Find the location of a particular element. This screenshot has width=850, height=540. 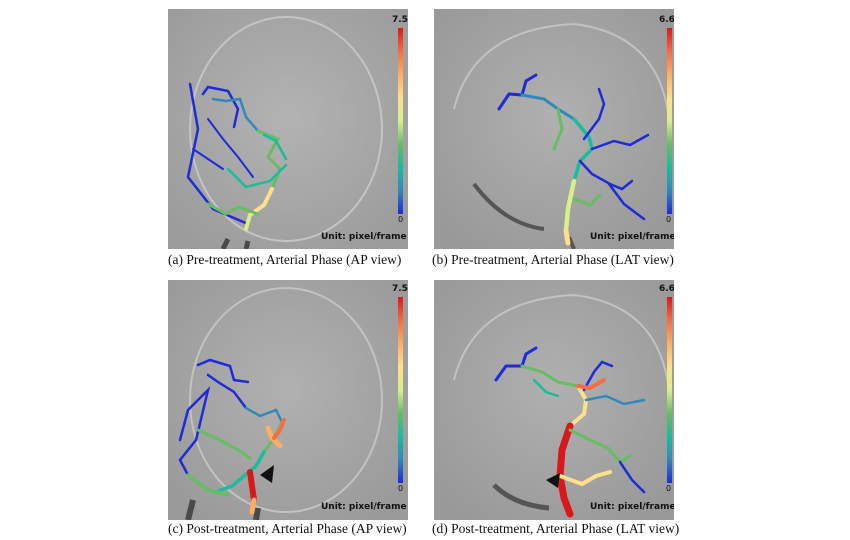

arrowhead-marker-d is located at coordinates (553, 480).